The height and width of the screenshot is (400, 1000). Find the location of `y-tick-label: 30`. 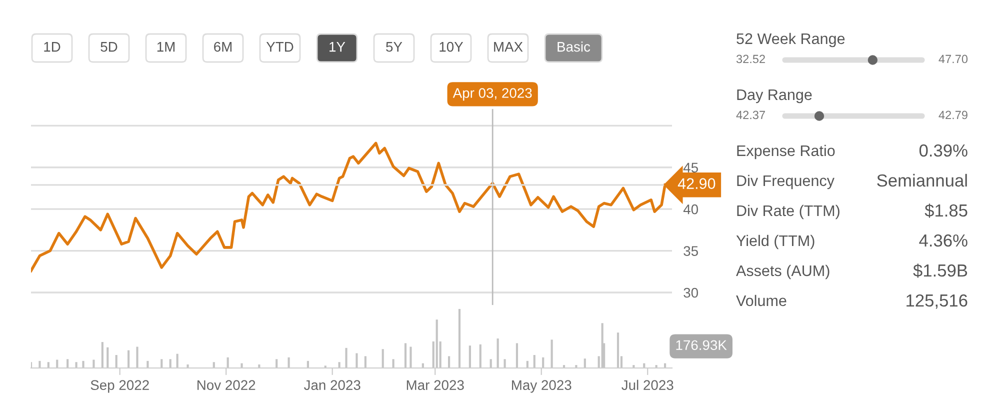

y-tick-label: 30 is located at coordinates (691, 293).